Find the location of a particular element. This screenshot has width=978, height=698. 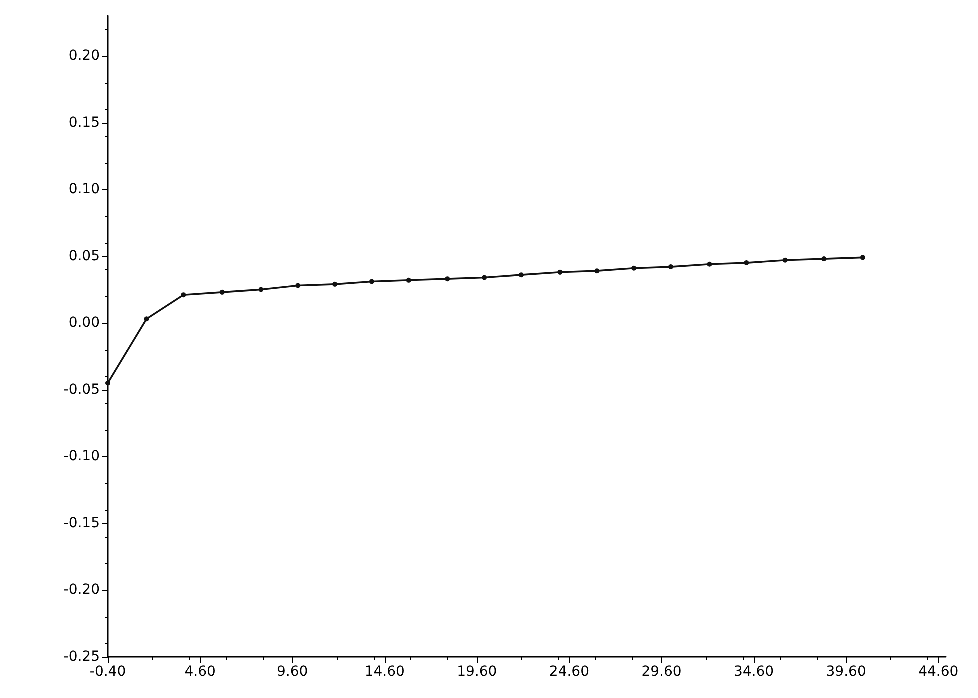

x-tick-label: 9.60 is located at coordinates (292, 672).